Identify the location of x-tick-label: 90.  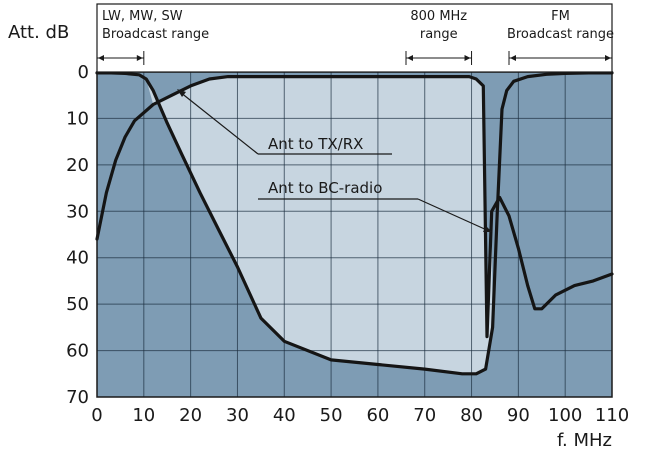
(518, 415).